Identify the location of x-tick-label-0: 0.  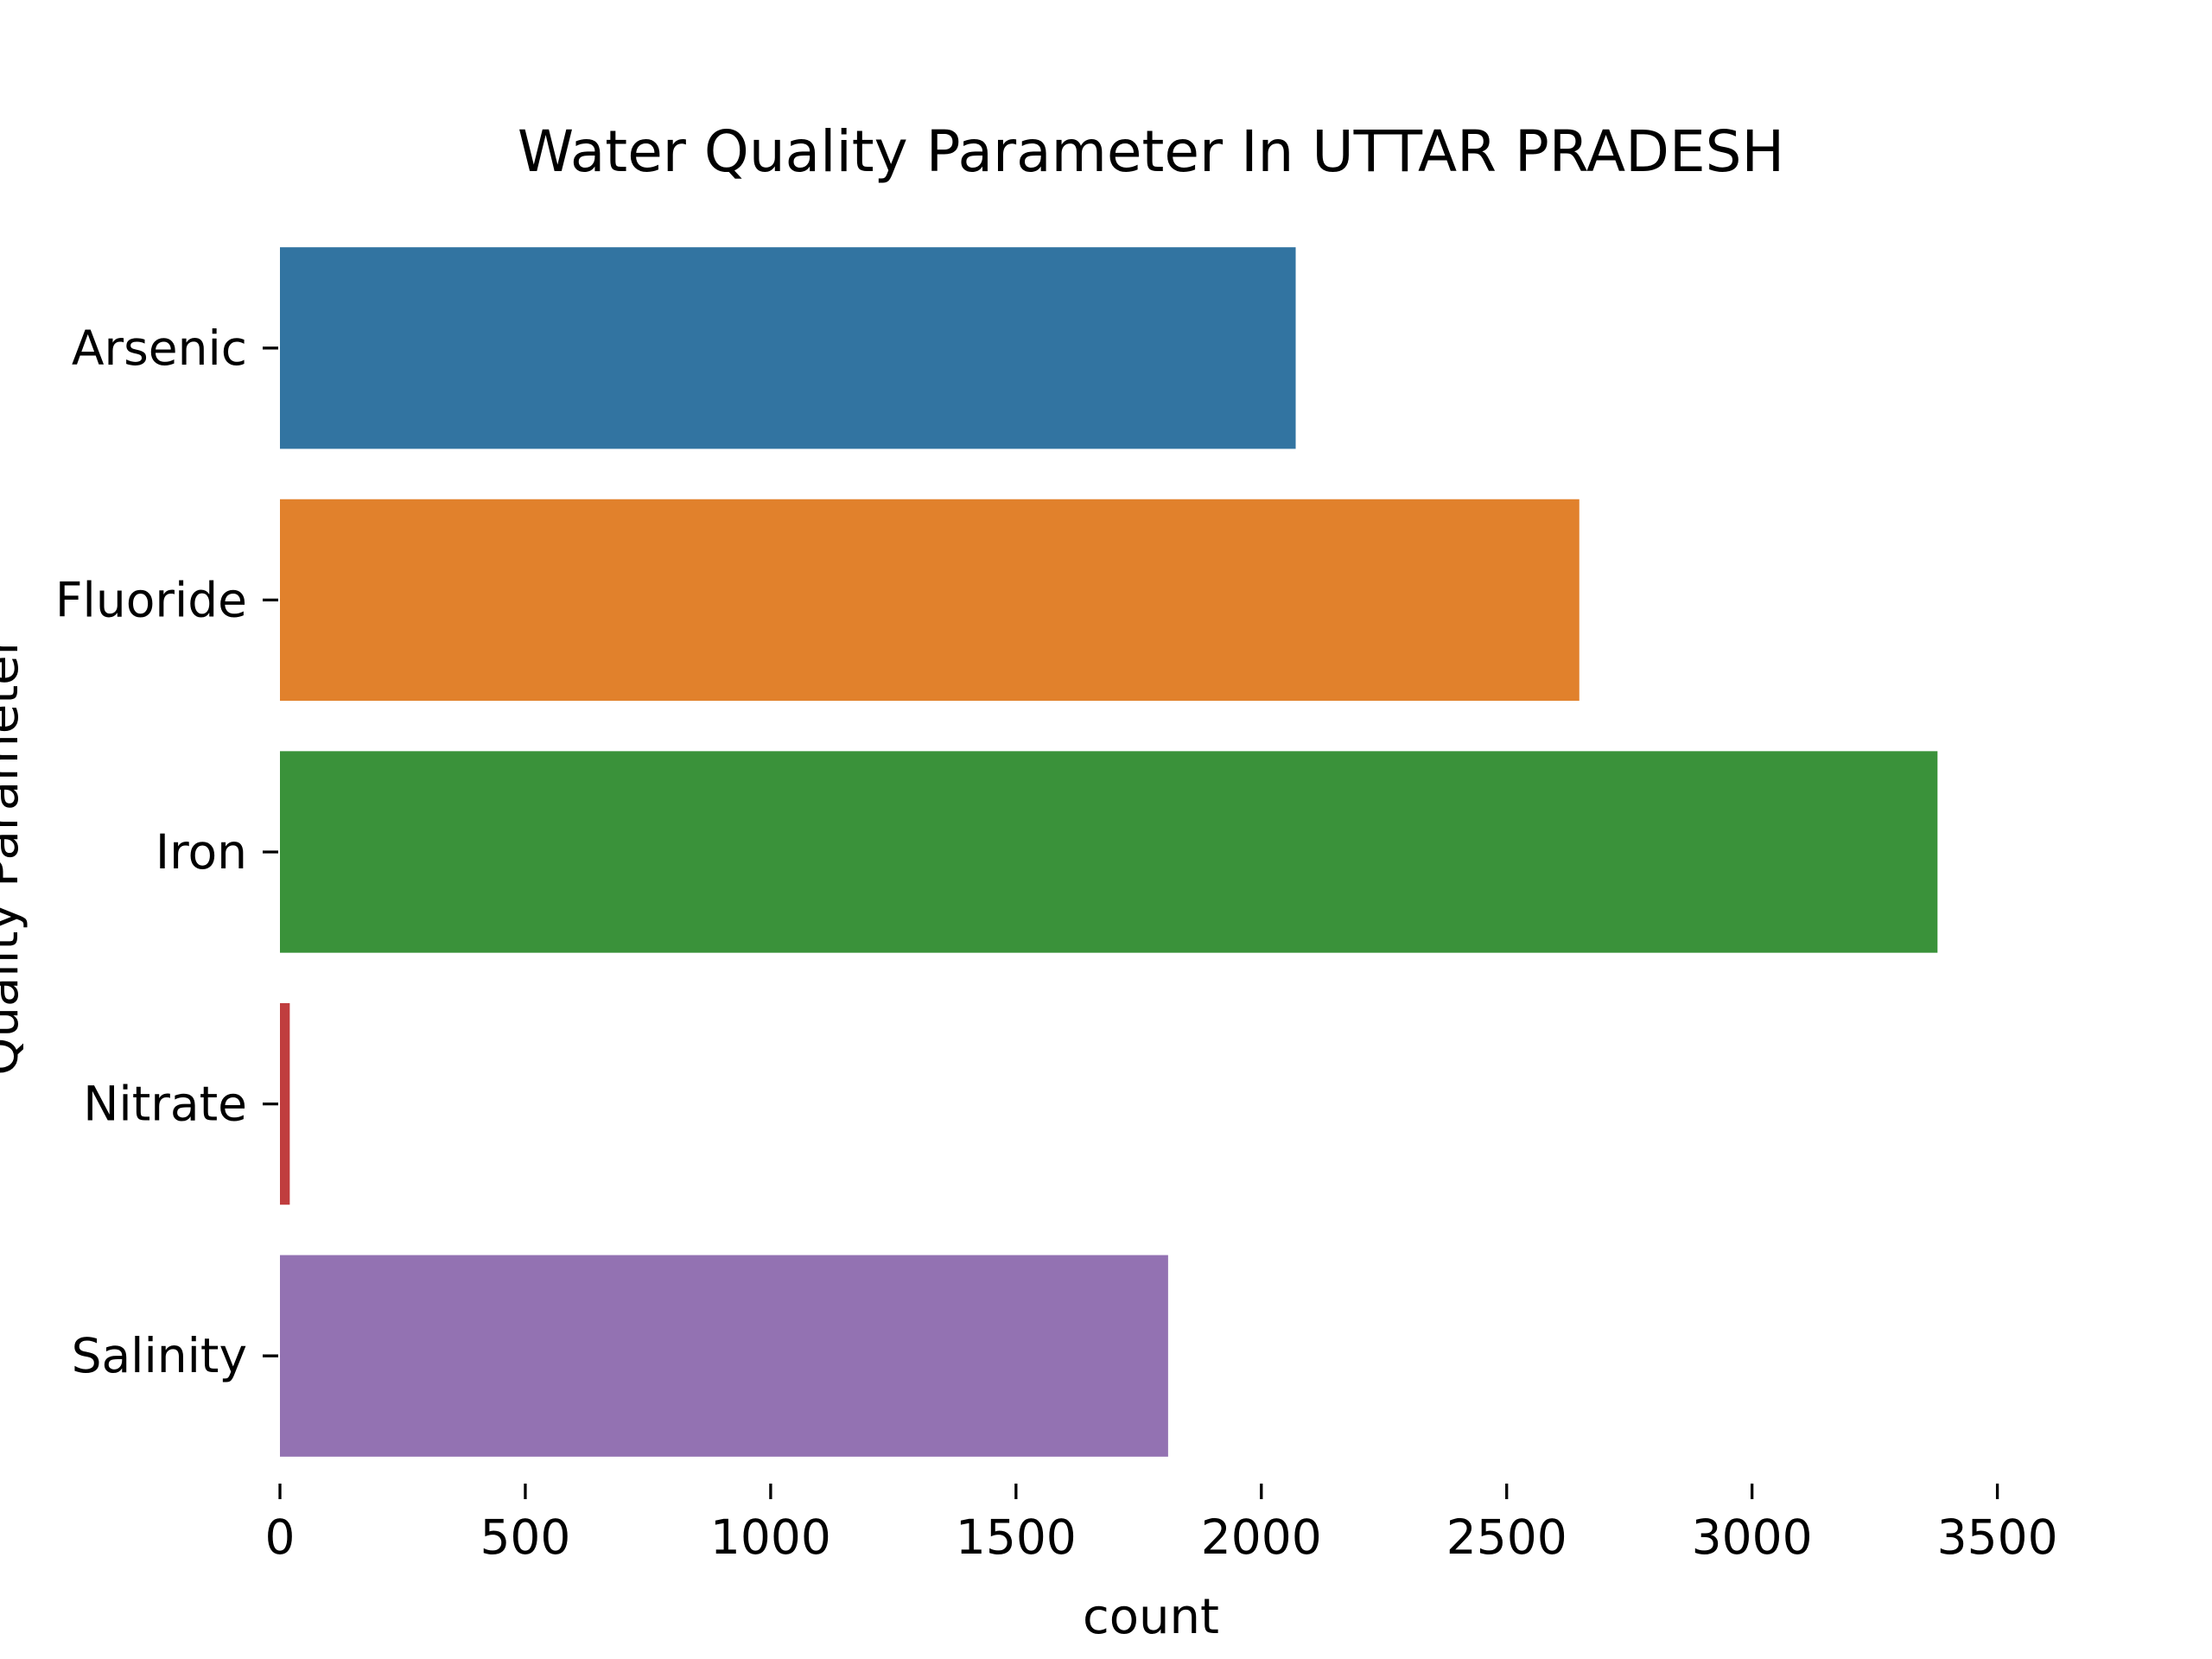
(280, 1537).